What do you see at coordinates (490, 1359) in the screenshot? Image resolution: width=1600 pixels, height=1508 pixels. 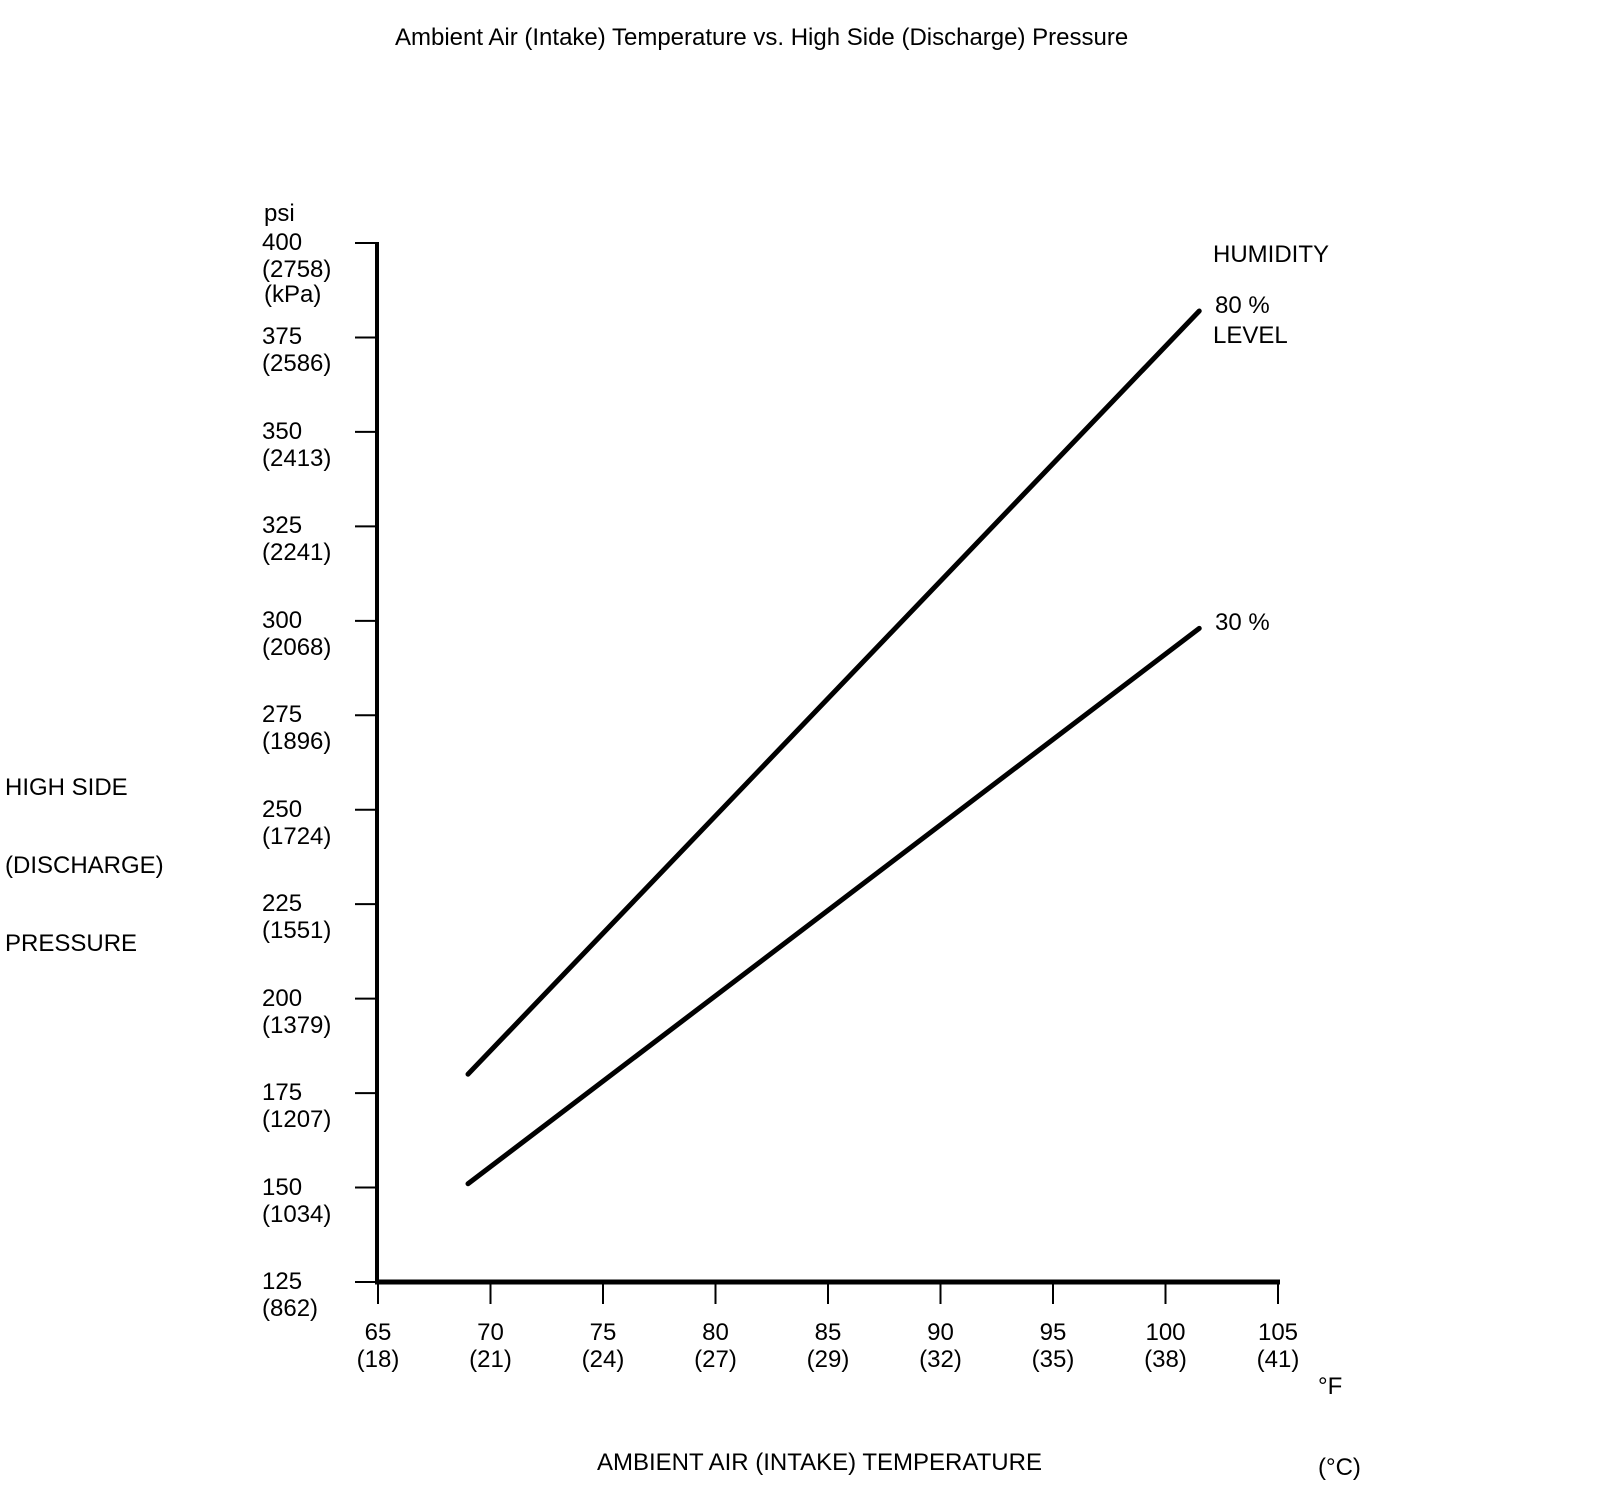 I see `x-tick-c: (21)` at bounding box center [490, 1359].